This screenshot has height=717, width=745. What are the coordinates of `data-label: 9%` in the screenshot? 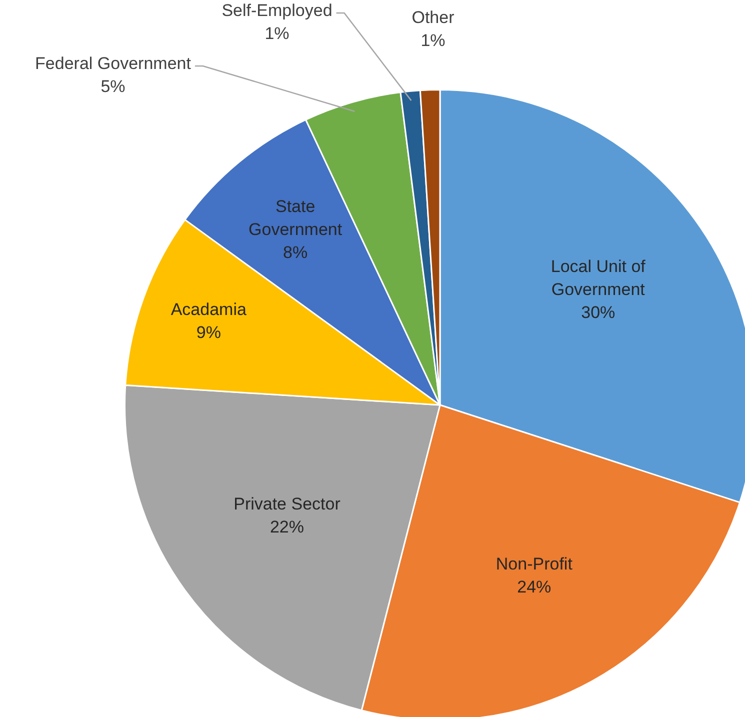 It's located at (208, 332).